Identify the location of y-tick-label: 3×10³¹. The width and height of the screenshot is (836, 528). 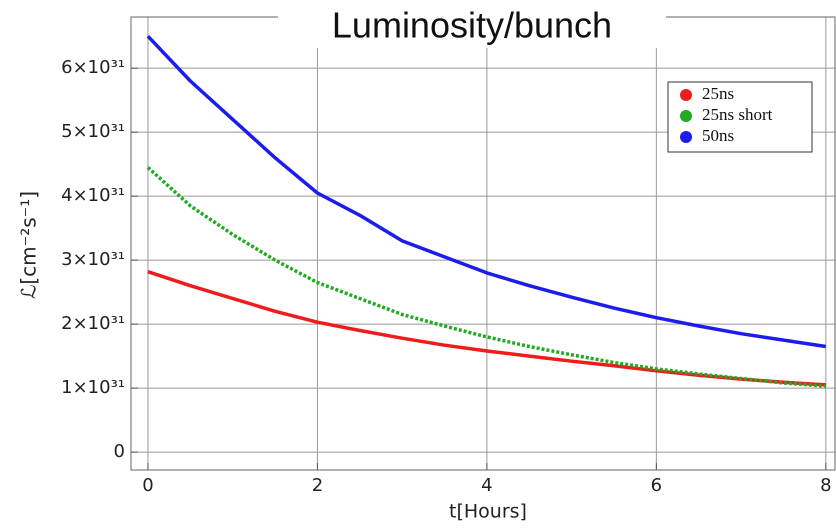
(93, 259).